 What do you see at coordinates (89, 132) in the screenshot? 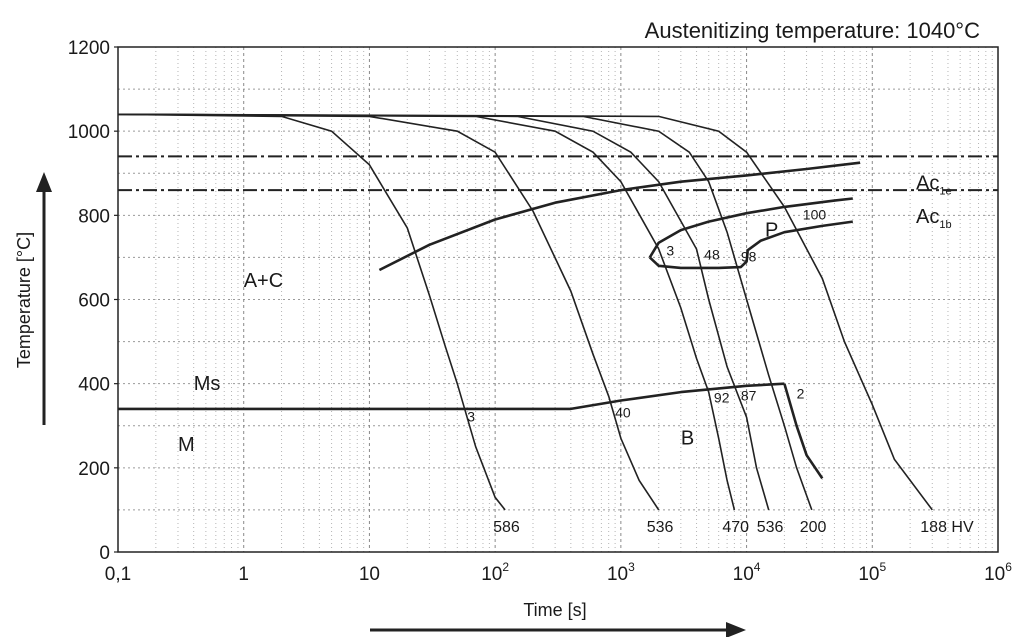
I see `y-tick-label: 1000` at bounding box center [89, 132].